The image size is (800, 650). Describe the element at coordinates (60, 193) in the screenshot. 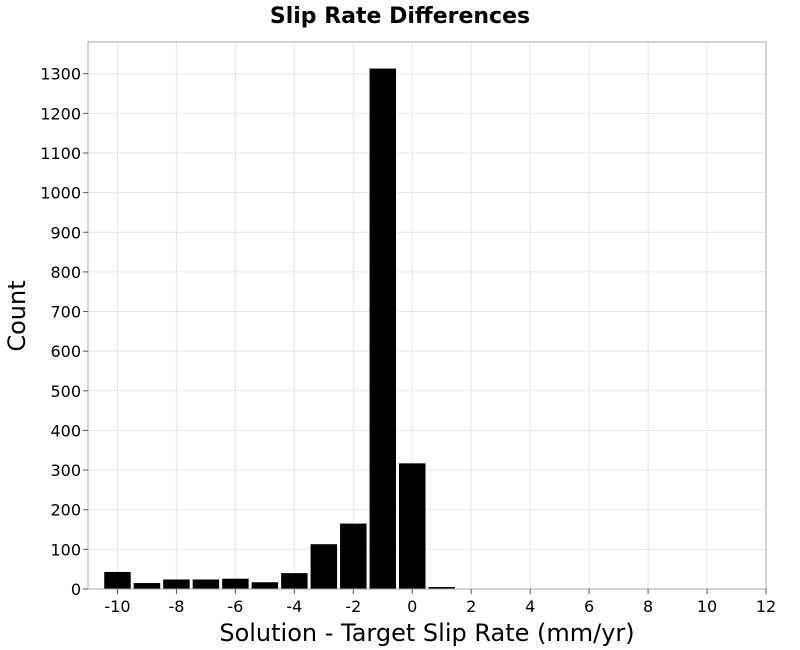

I see `y-tick-label: 1000` at that location.